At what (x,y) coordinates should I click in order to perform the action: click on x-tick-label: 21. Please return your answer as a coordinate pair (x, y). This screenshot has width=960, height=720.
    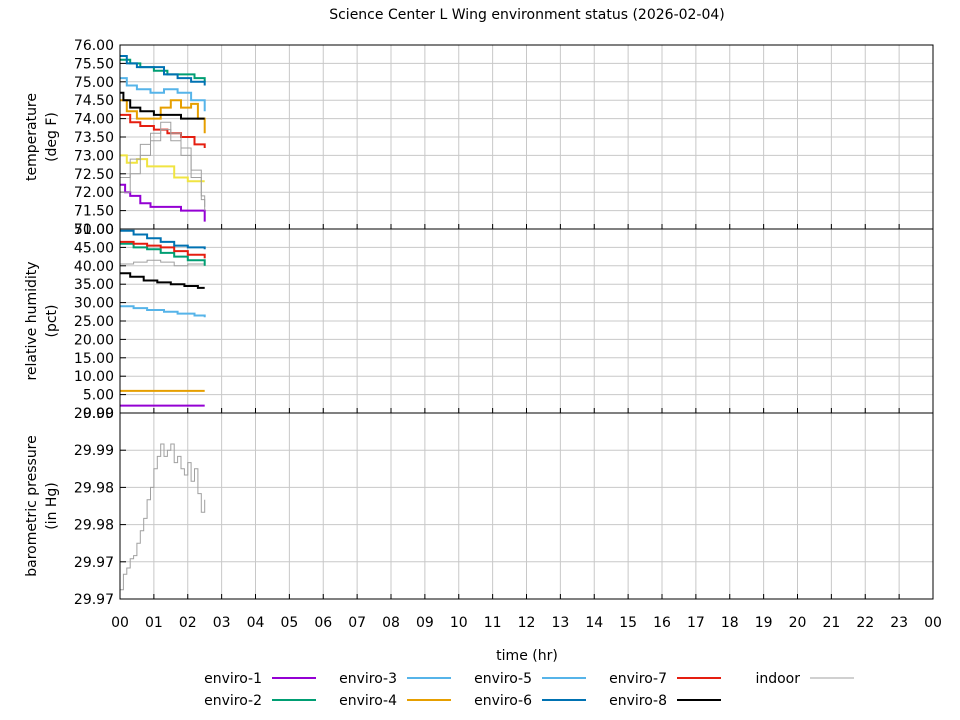
    Looking at the image, I should click on (831, 623).